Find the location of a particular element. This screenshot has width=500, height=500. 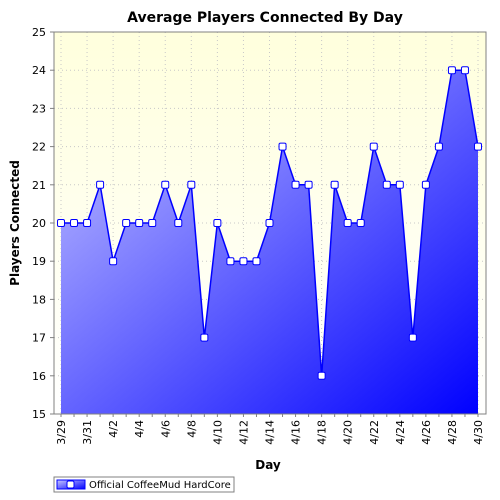

y-axis-title: Players Connected is located at coordinates (15, 223).